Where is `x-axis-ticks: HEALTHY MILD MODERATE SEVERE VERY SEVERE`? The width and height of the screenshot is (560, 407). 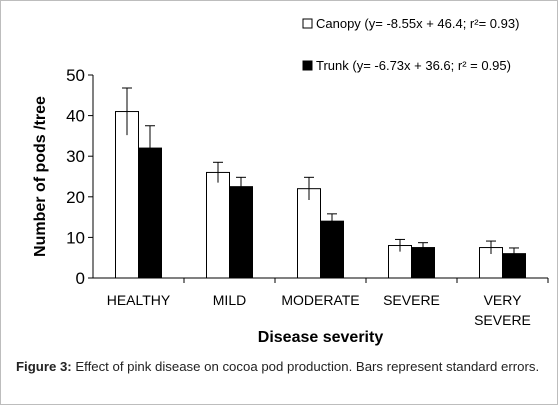 x-axis-ticks: HEALTHY MILD MODERATE SEVERE VERY SEVERE is located at coordinates (328, 303).